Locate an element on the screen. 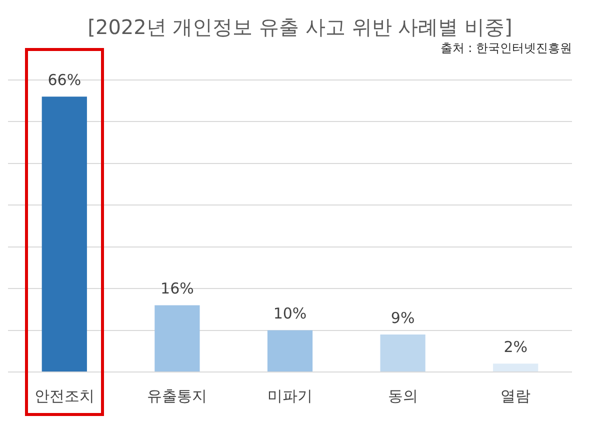 Image resolution: width=600 pixels, height=424 pixels. data-label: 9% is located at coordinates (402, 317).